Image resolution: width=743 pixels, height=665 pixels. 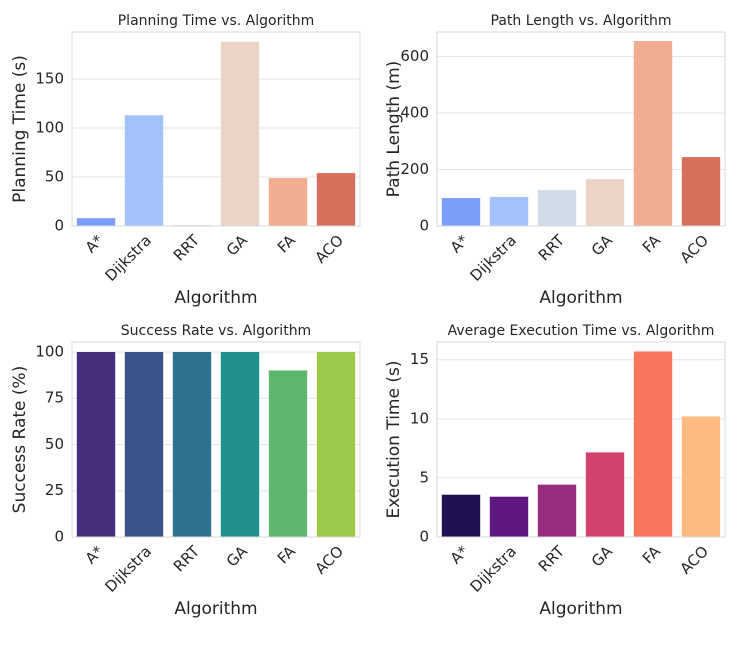 I want to click on y-tick-label: 15, so click(x=419, y=359).